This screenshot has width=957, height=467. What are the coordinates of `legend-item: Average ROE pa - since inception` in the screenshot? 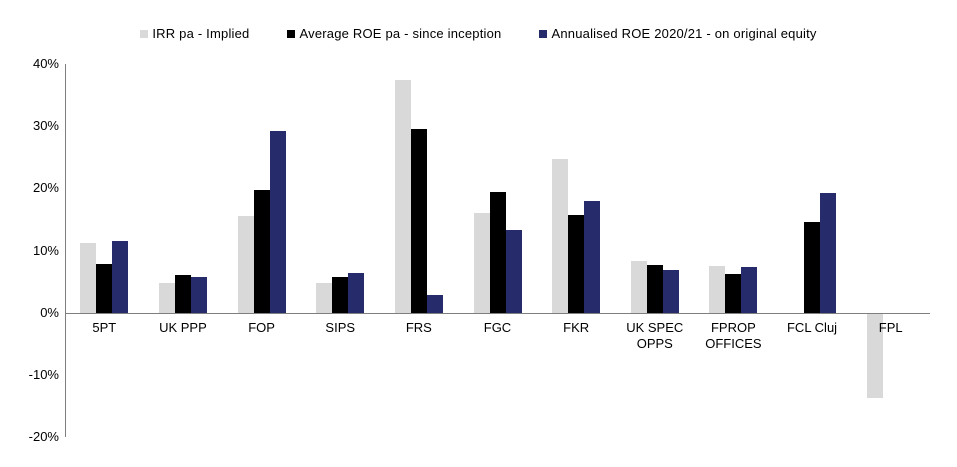 It's located at (394, 33).